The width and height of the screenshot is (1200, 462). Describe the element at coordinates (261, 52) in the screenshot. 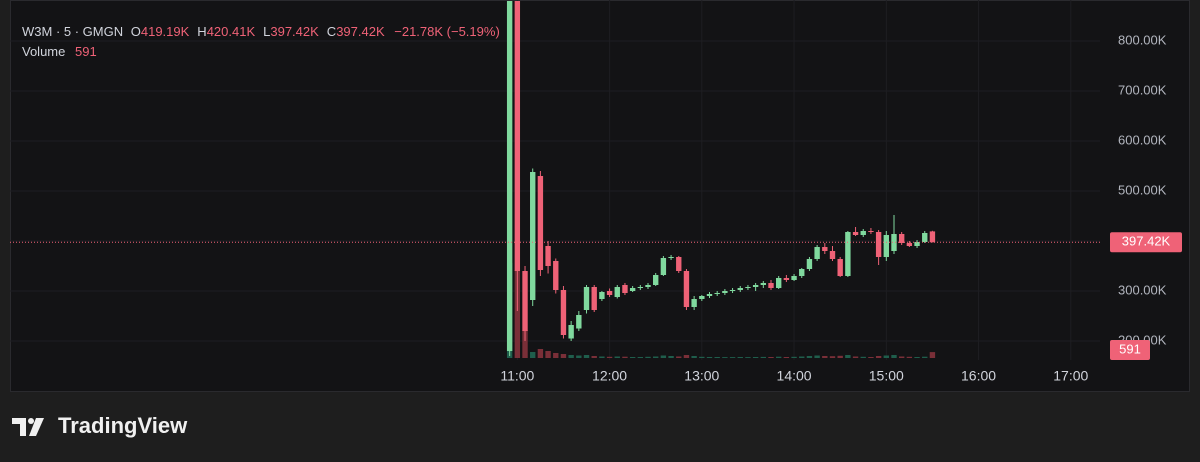

I see `volume-row: Volume 591` at that location.